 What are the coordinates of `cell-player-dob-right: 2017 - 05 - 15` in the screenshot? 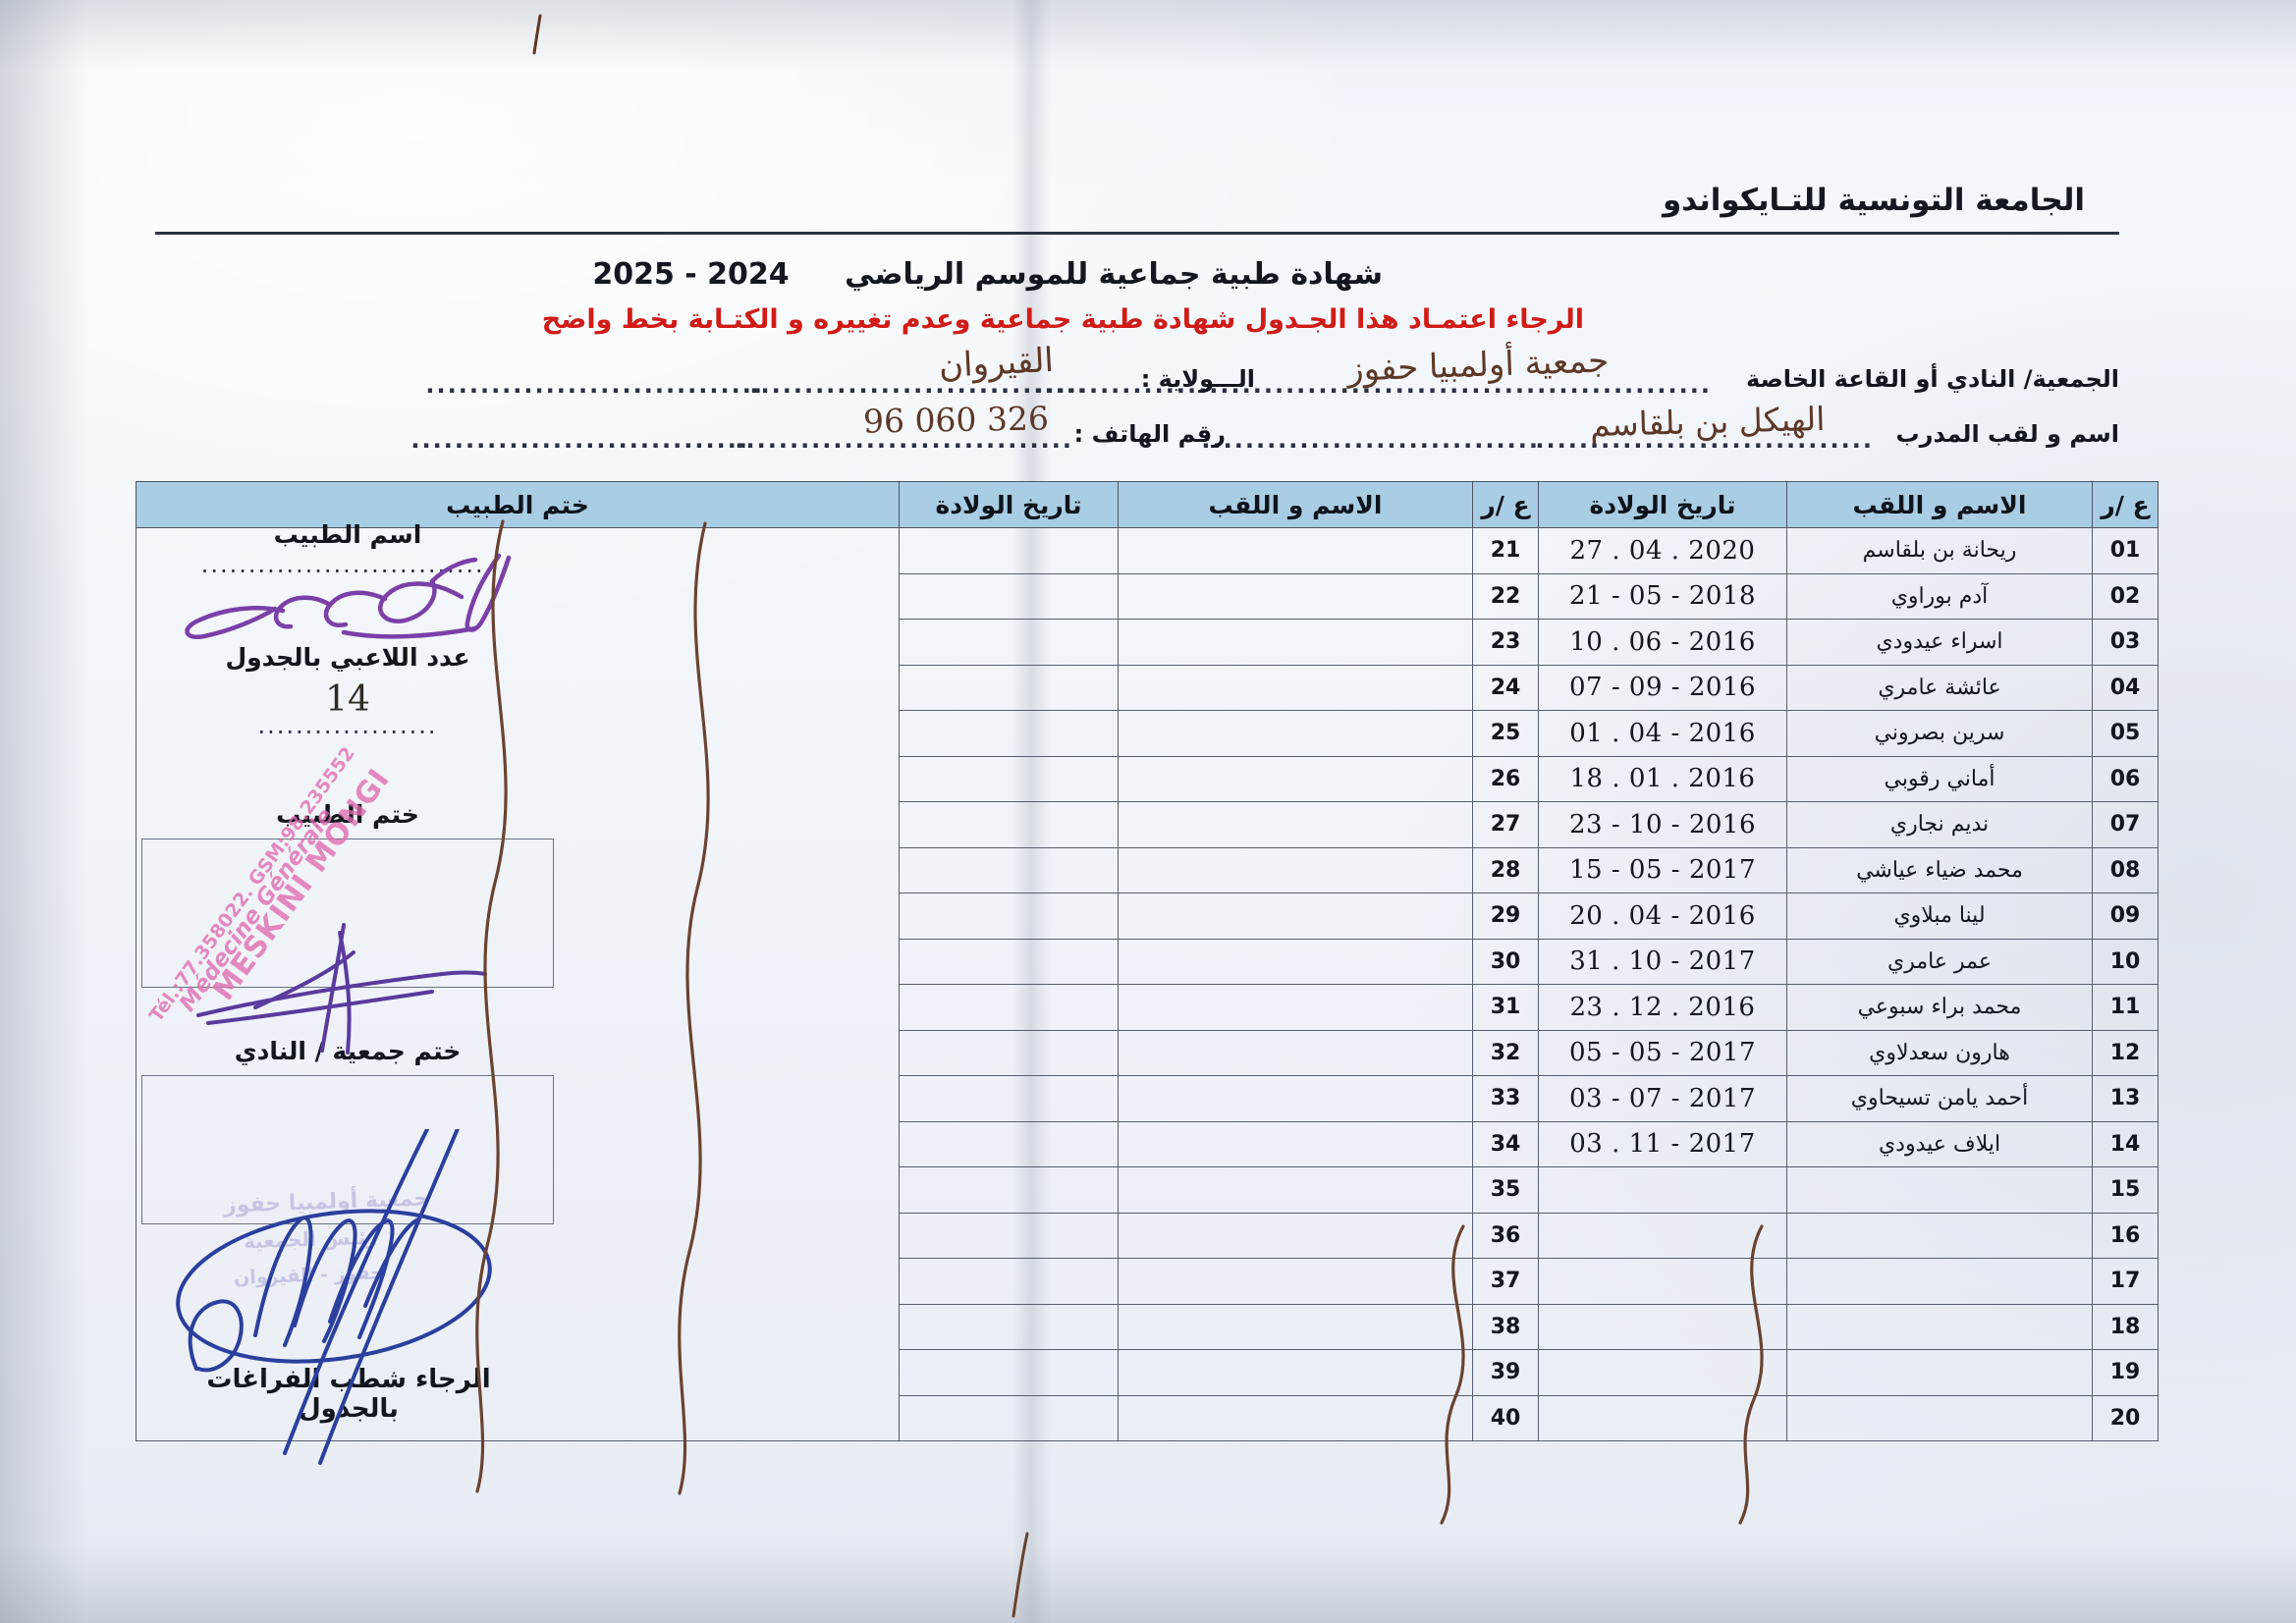 It's located at (1662, 869).